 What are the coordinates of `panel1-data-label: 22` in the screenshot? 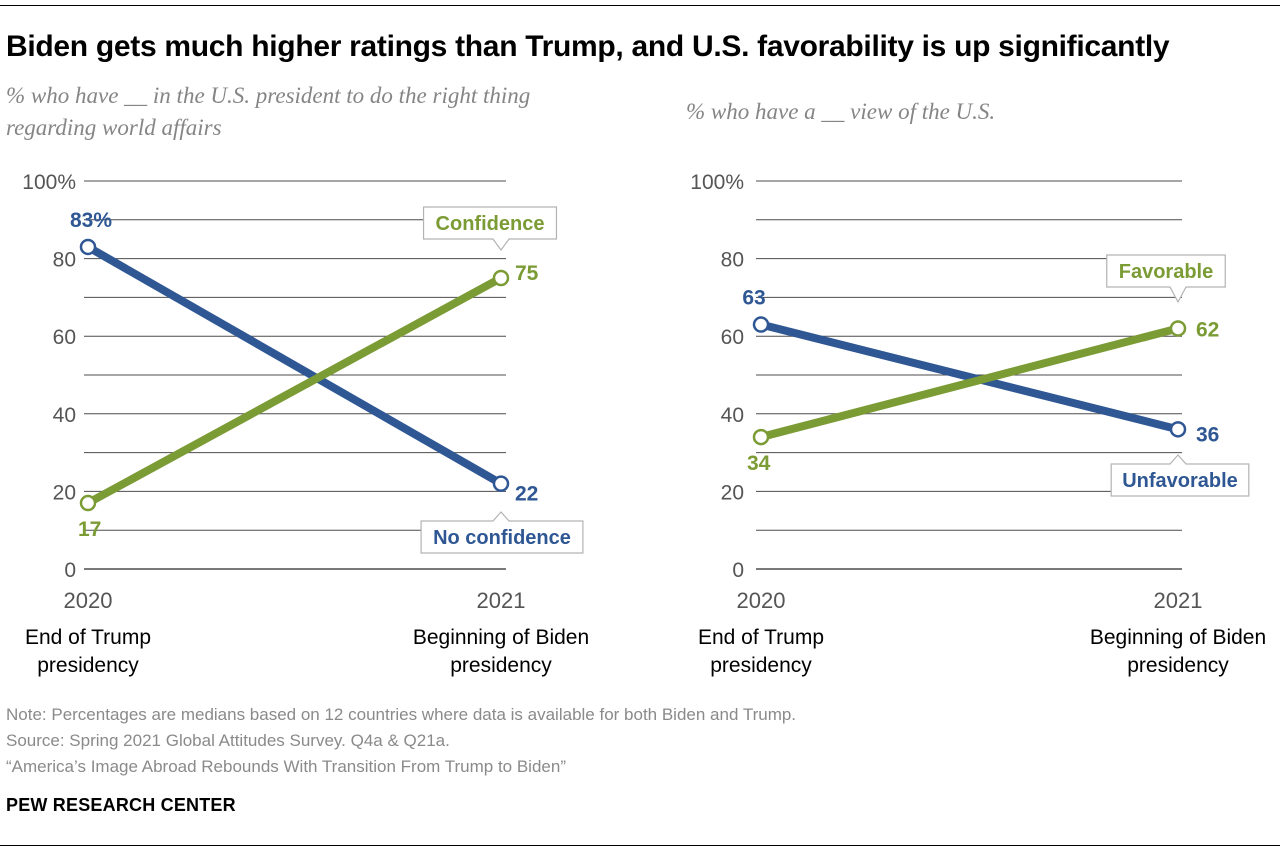 It's located at (526, 494).